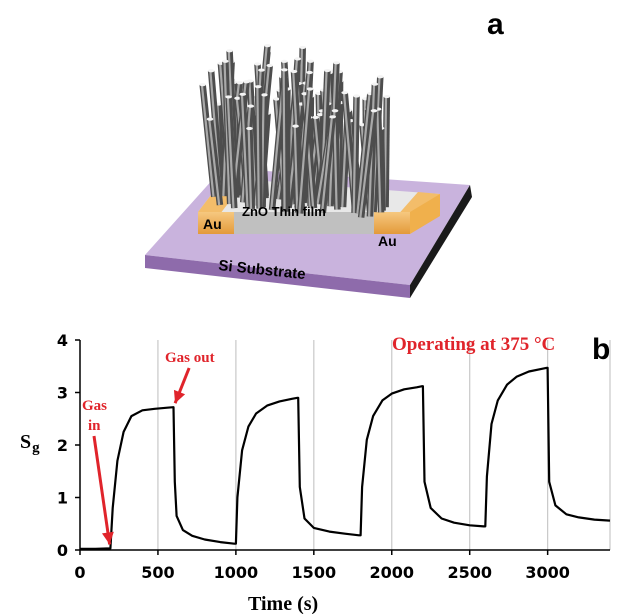 This screenshot has width=627, height=614. I want to click on thin-film-front, so click(304, 223).